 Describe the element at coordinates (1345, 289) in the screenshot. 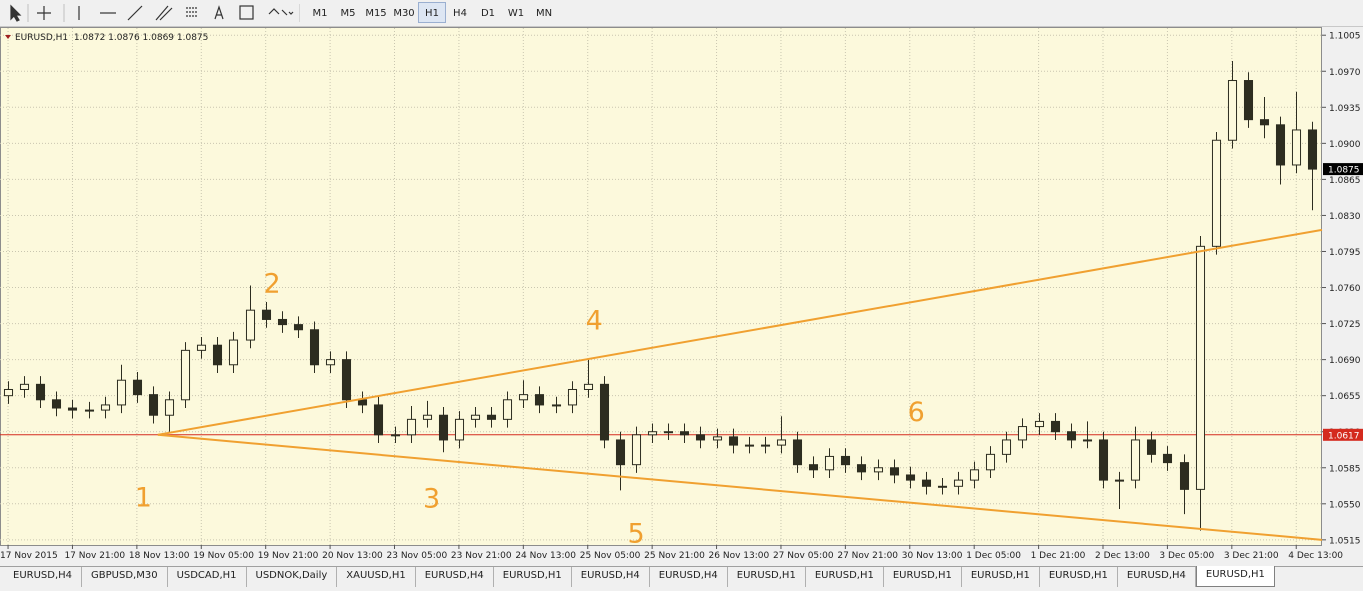

I see `y-tick-label: 1.0760` at that location.